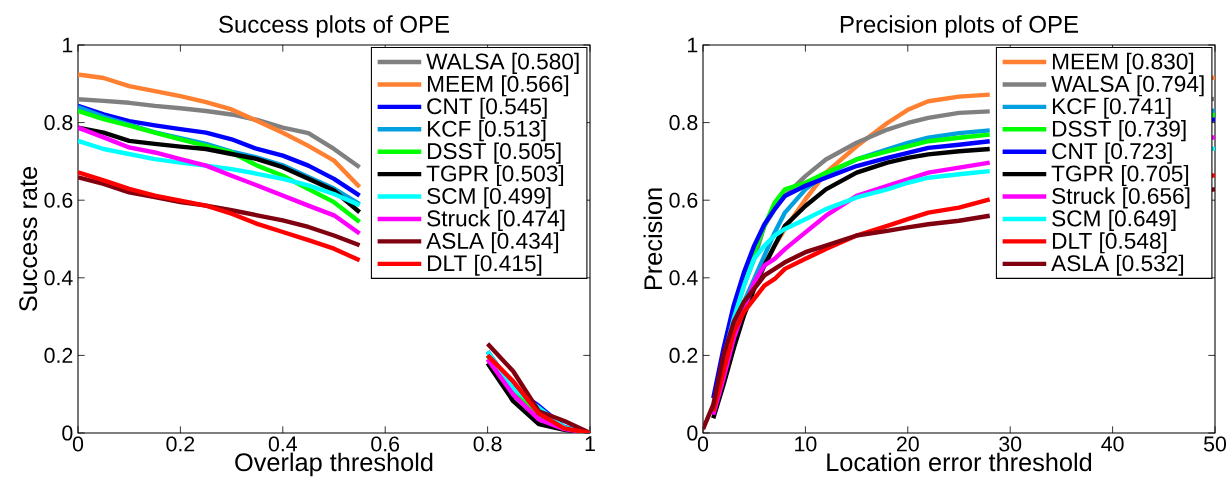 This screenshot has height=493, width=1232. Describe the element at coordinates (502, 63) in the screenshot. I see `legend-label: WALSA [0.580]` at that location.